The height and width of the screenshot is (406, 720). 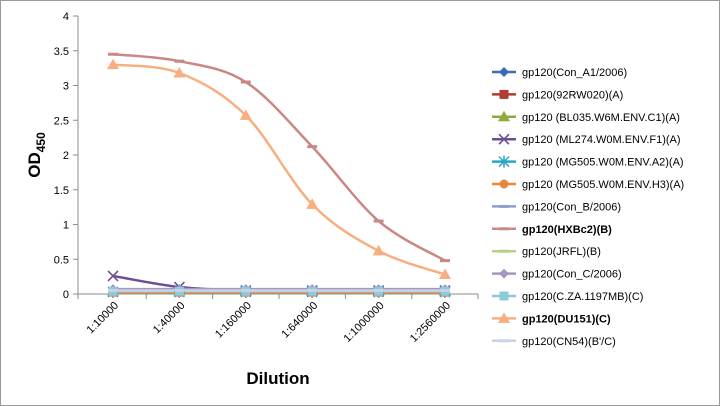 I want to click on x-tick-label: 1:40000, so click(x=169, y=318).